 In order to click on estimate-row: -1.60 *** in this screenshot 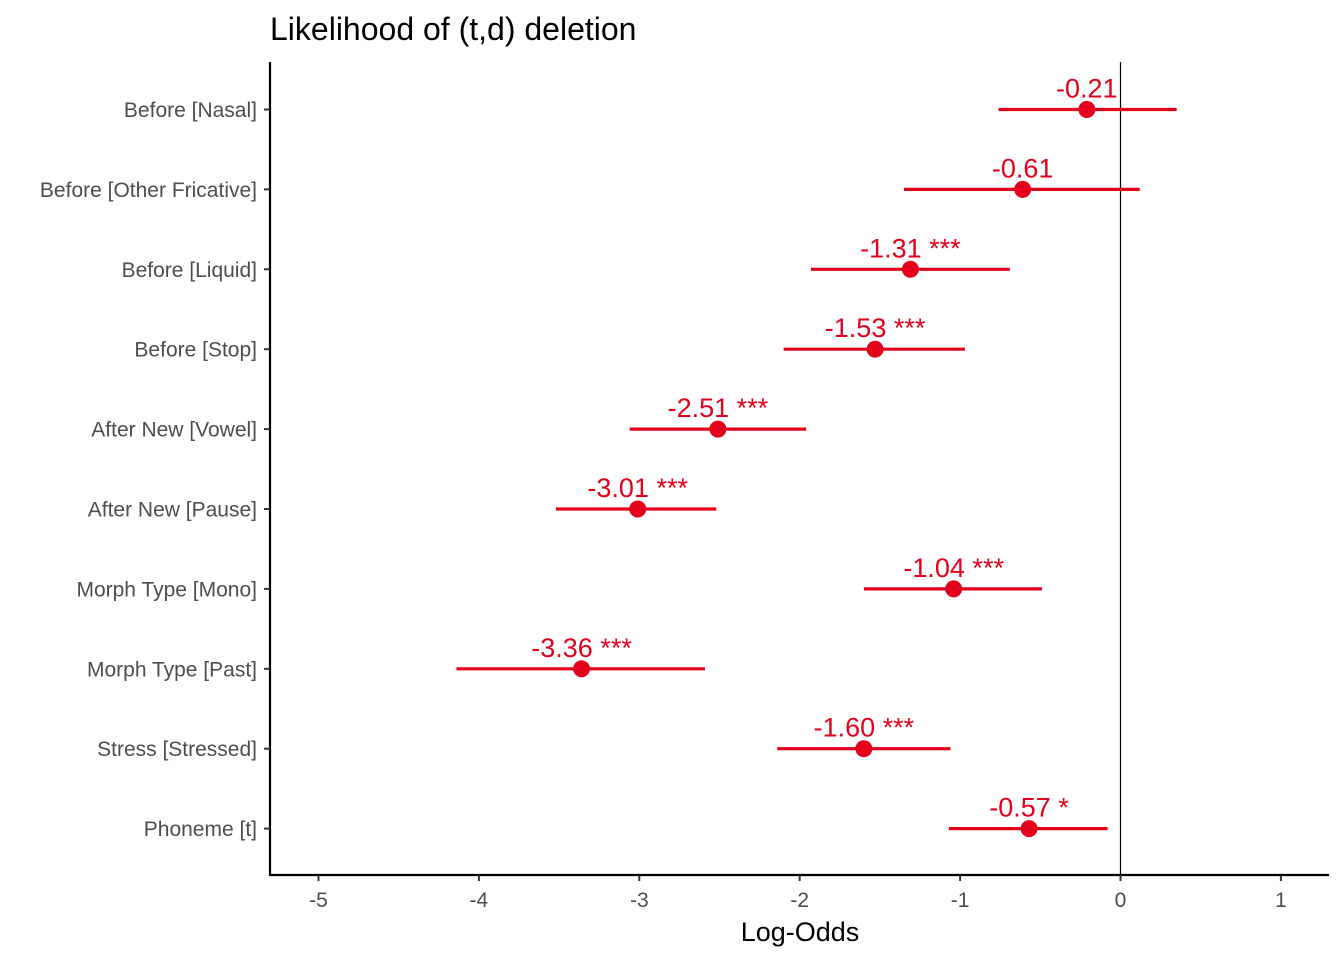, I will do `click(864, 735)`.